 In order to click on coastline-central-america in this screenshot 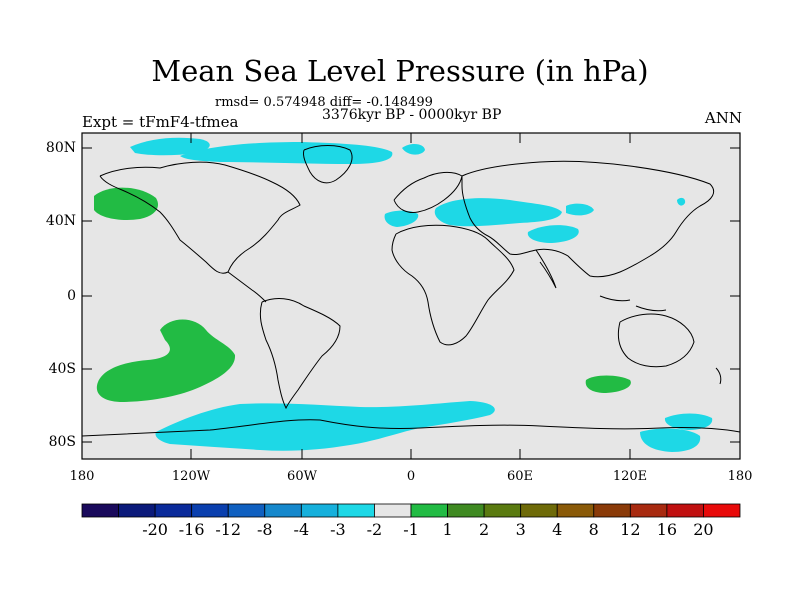, I will do `click(247, 287)`.